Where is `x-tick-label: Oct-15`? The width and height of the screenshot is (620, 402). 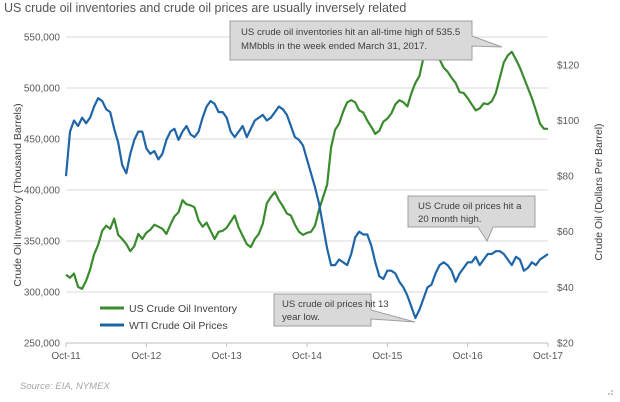 x-tick-label: Oct-15 is located at coordinates (387, 356).